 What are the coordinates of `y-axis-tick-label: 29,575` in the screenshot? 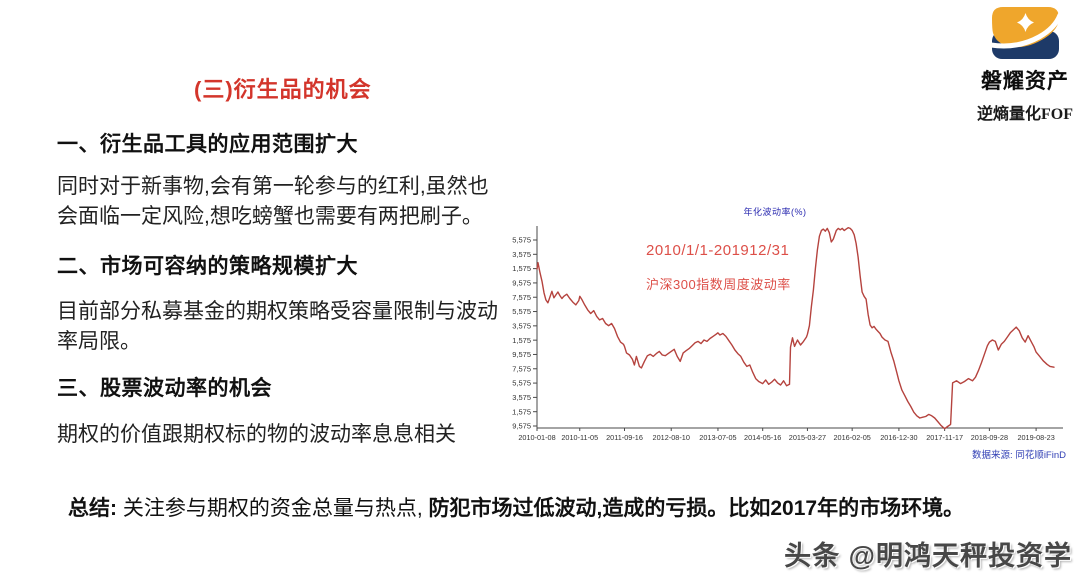 It's located at (521, 283).